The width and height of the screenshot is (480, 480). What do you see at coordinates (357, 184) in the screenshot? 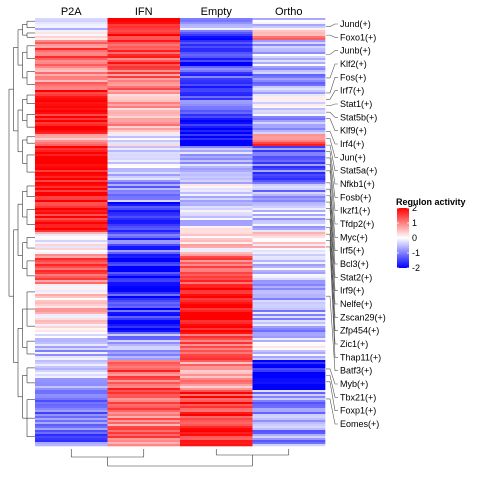
I see `row-label: Nfkb1(+)` at bounding box center [357, 184].